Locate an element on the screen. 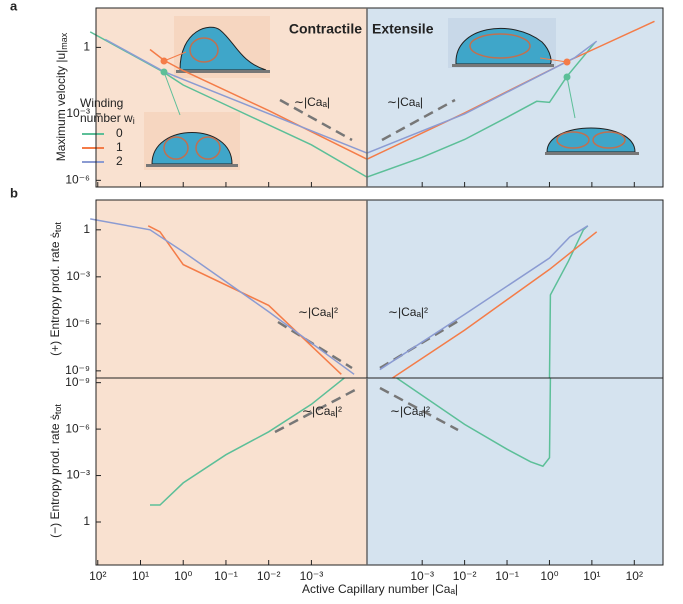  legend: 012 is located at coordinates (102, 147).